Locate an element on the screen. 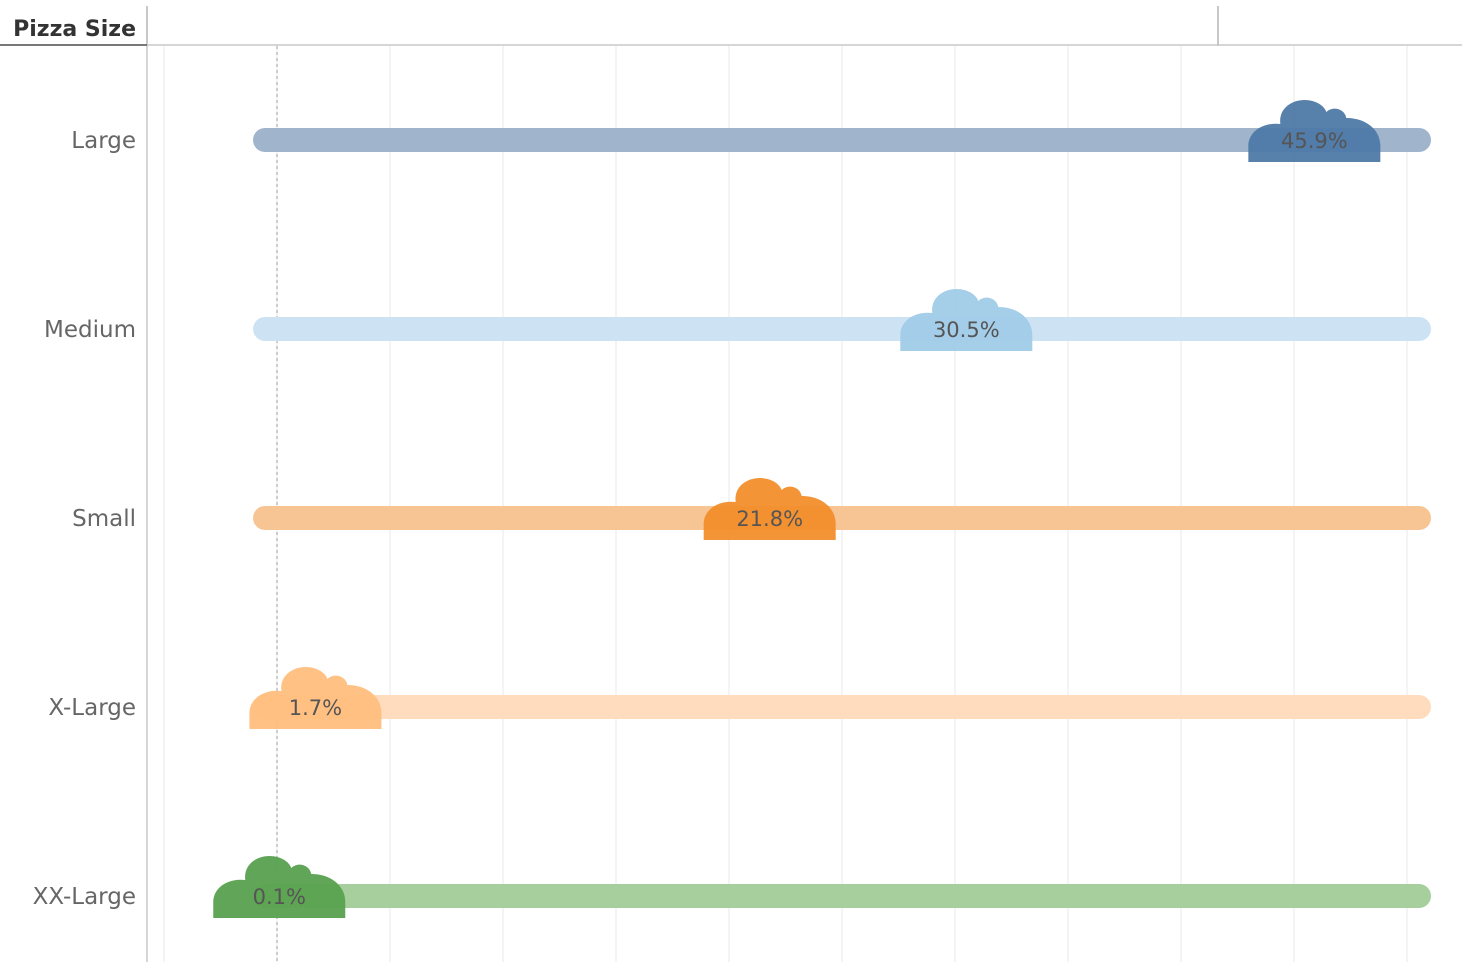 The image size is (1462, 962). category-label: Large is located at coordinates (103, 141).